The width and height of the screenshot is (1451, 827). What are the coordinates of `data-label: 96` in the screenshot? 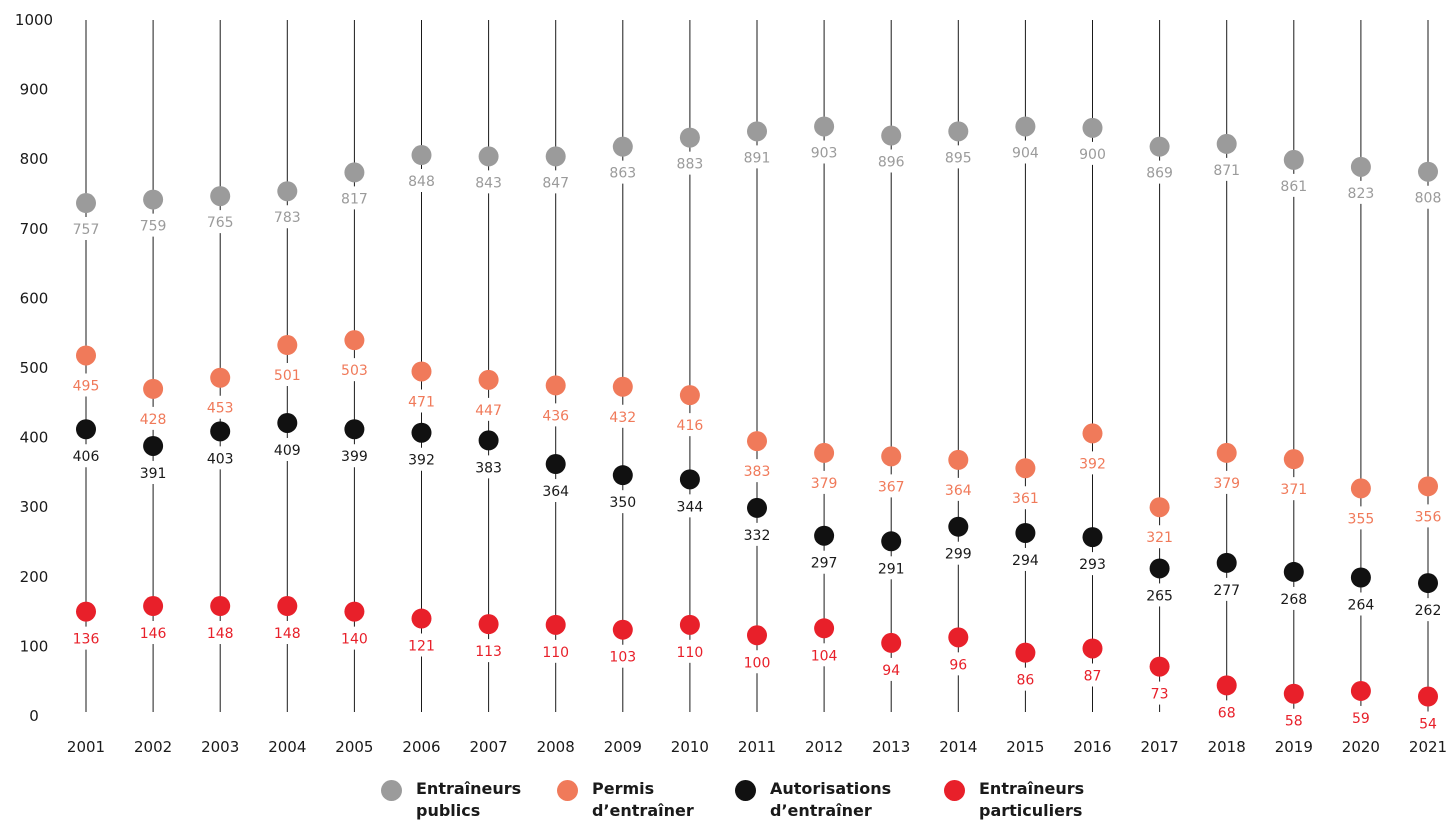 It's located at (958, 665).